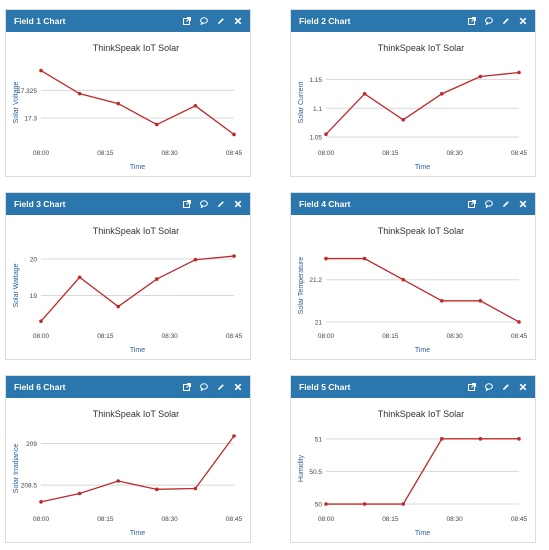 Image resolution: width=549 pixels, height=550 pixels. Describe the element at coordinates (16, 469) in the screenshot. I see `y-axis-label: Solar Irradiance` at that location.